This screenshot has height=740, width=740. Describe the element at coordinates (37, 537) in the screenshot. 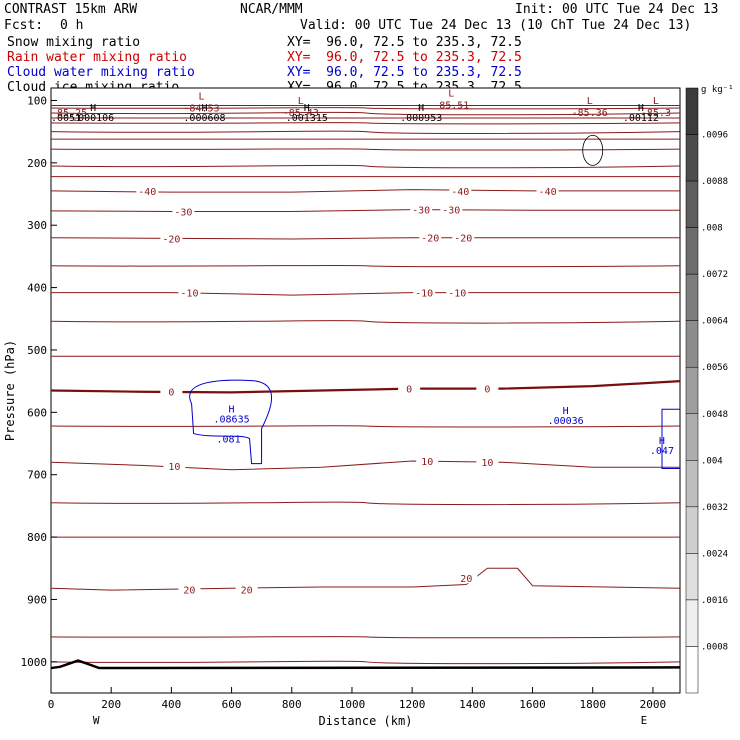

I see `y-tick-label: 800` at that location.